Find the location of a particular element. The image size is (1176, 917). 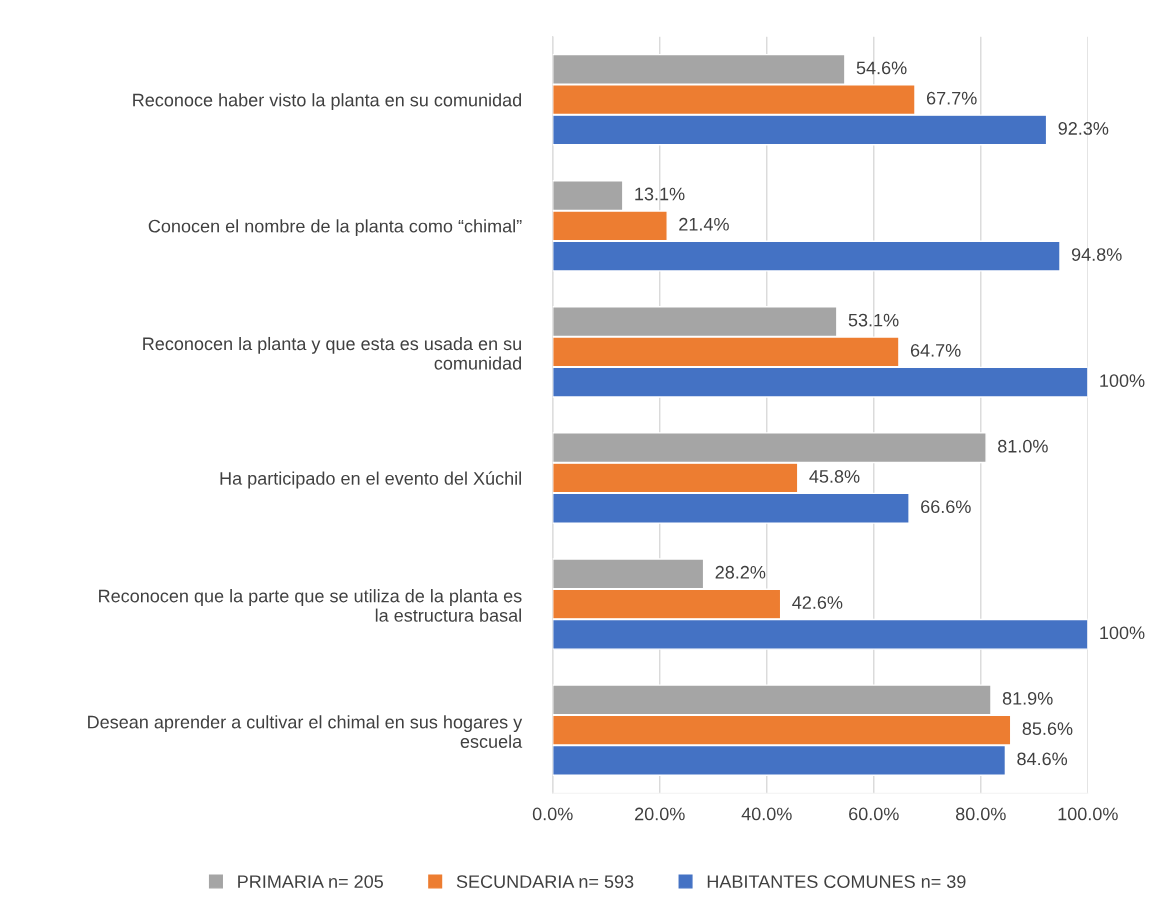

data-label: 64.7% is located at coordinates (935, 350).